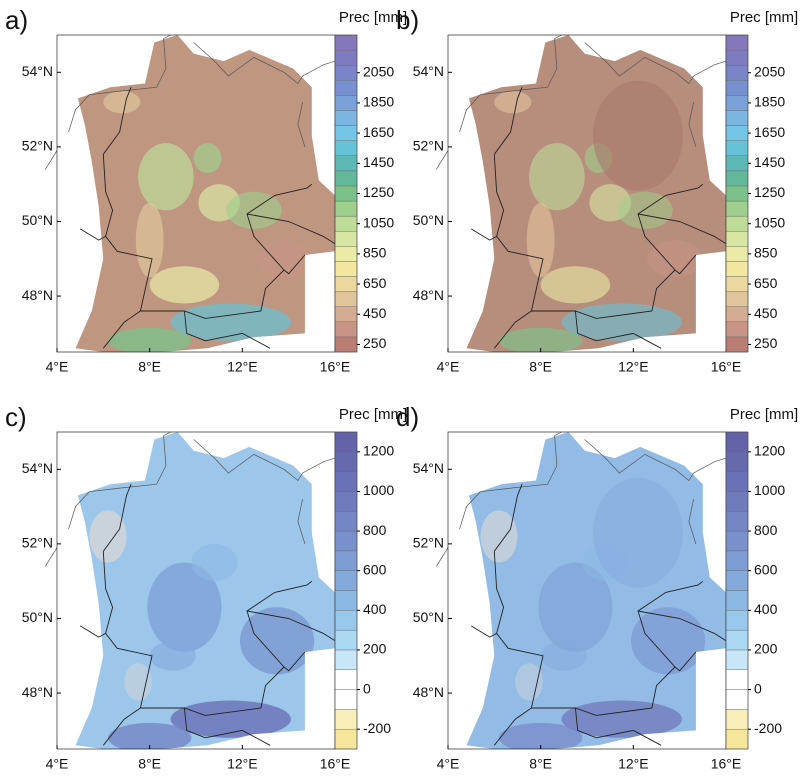 This screenshot has width=811, height=776. Describe the element at coordinates (16, 20) in the screenshot. I see `panel-label: a)` at that location.